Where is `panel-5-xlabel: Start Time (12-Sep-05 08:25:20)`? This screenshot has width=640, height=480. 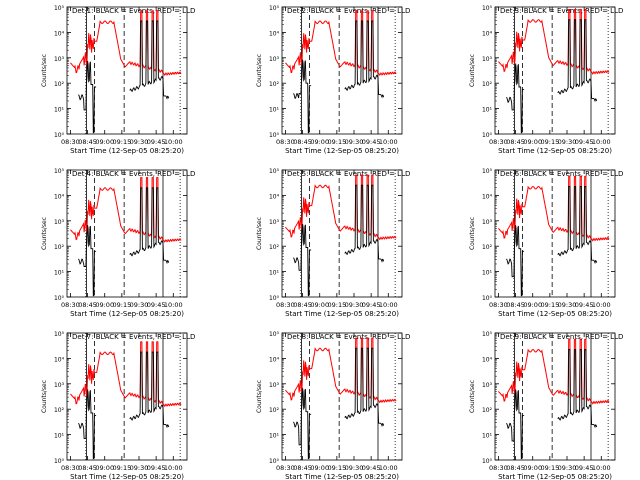 panel-5-xlabel: Start Time (12-Sep-05 08:25:20) is located at coordinates (342, 314).